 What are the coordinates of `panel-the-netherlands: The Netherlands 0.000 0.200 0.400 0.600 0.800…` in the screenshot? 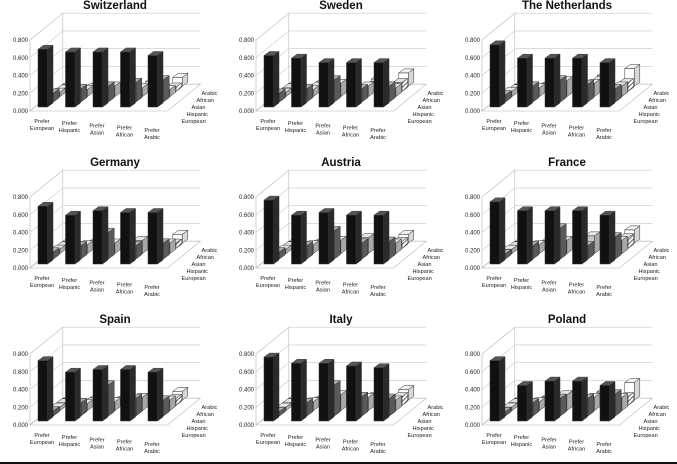 It's located at (567, 70).